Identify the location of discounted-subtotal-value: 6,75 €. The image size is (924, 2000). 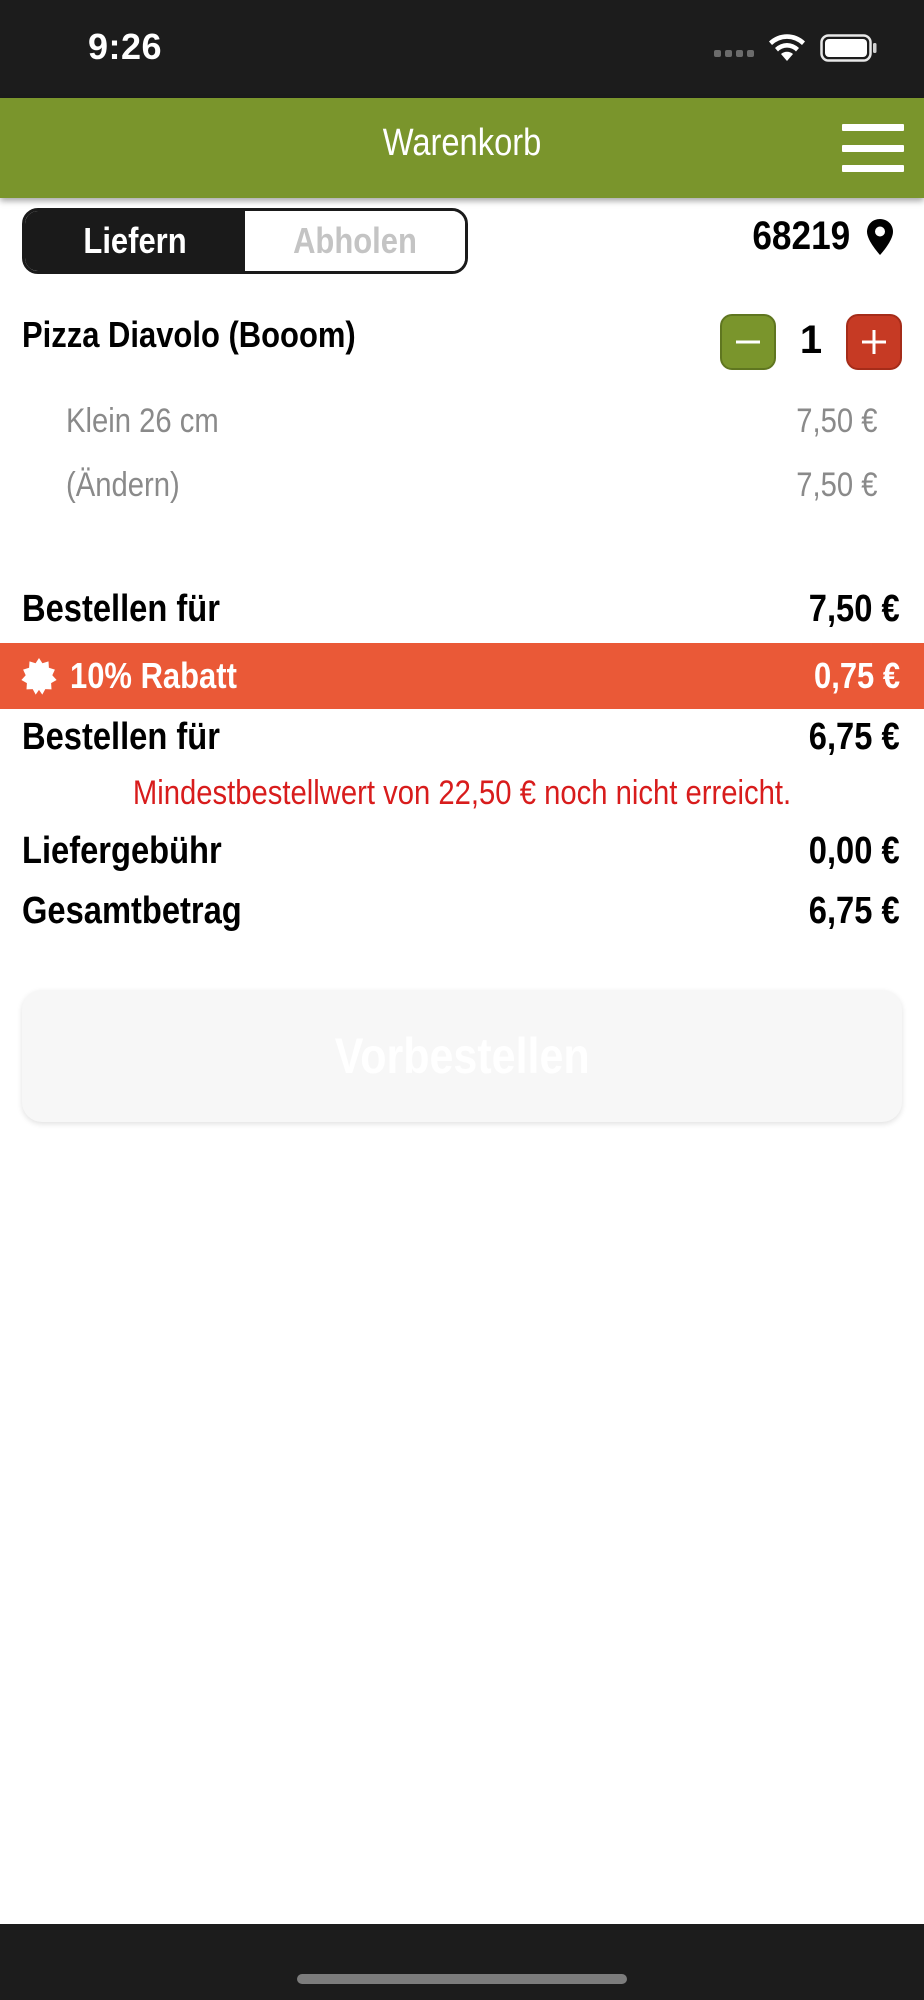
(854, 737).